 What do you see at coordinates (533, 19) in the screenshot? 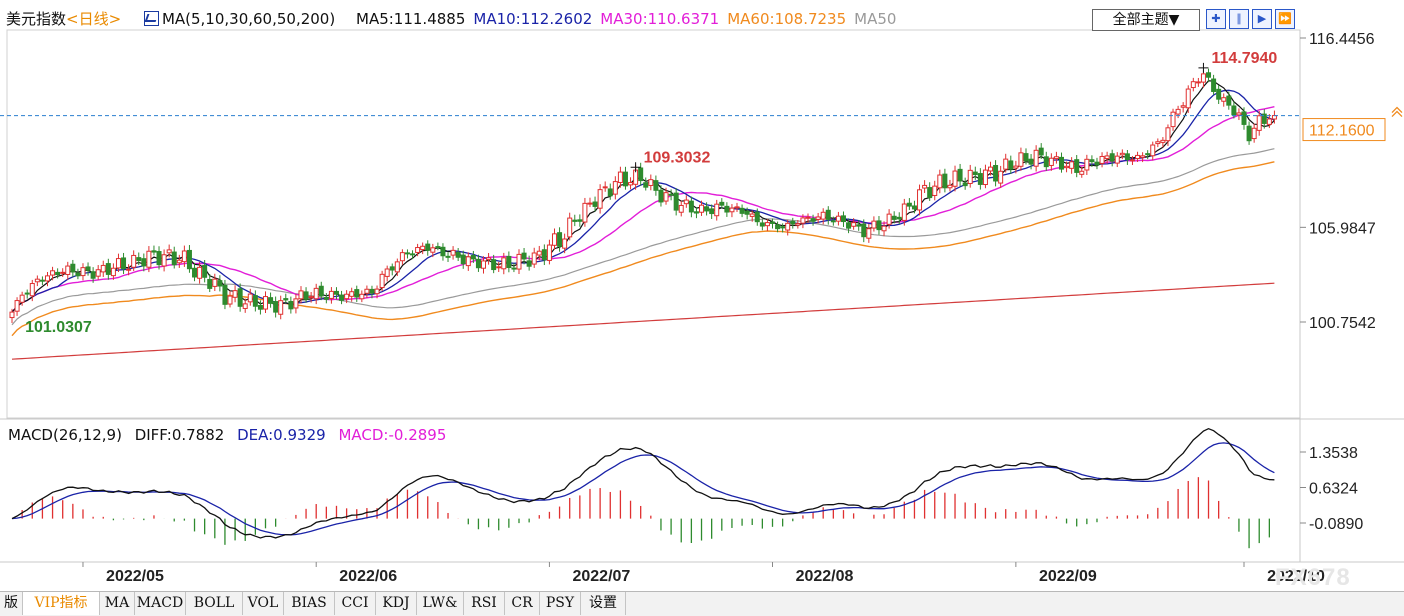
I see `ma-value-ma10: MA10:112.2602` at bounding box center [533, 19].